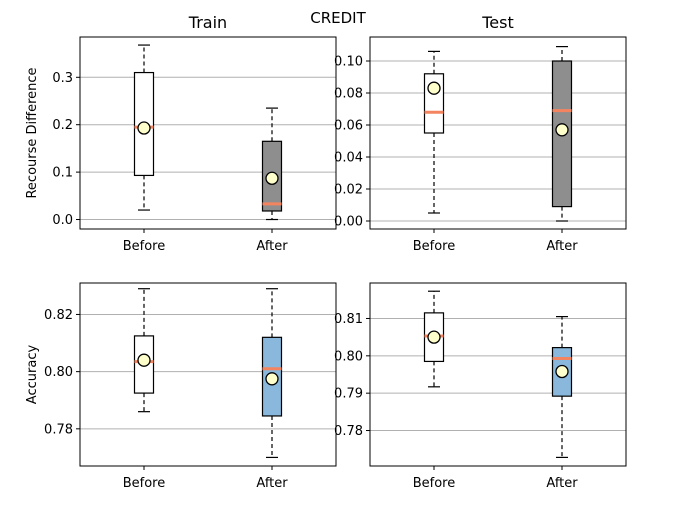 The width and height of the screenshot is (675, 507). What do you see at coordinates (207, 22) in the screenshot?
I see `chart-title: Train` at bounding box center [207, 22].